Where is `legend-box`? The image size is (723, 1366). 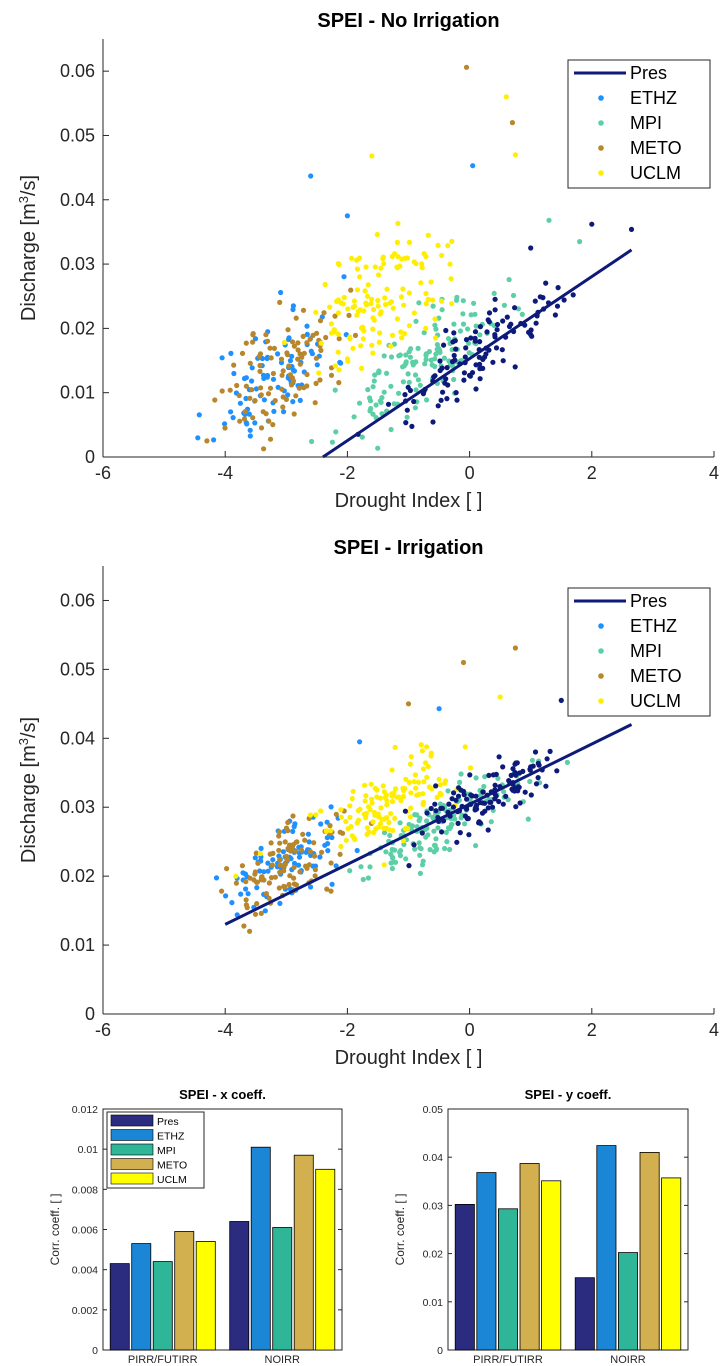
legend-box is located at coordinates (639, 124).